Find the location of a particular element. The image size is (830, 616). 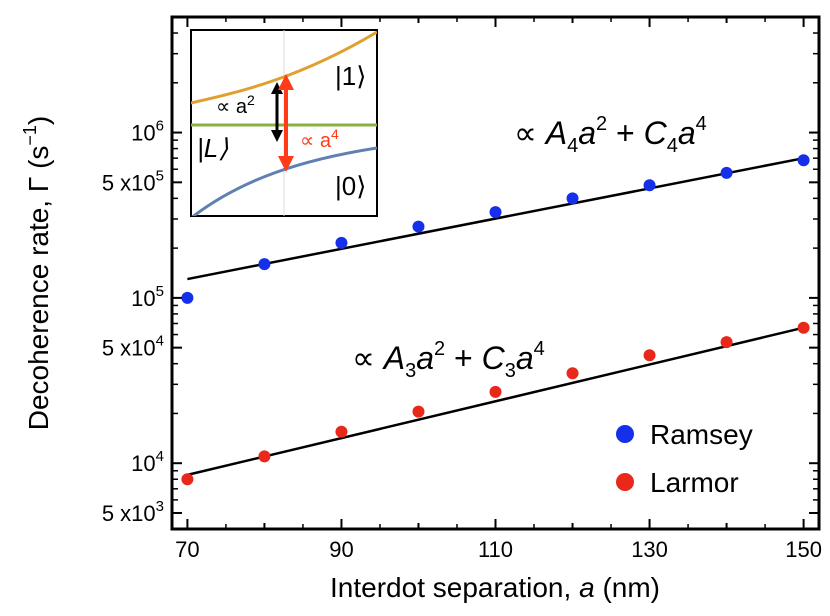

inset-label-a4: ∝ a4 is located at coordinates (319, 139).